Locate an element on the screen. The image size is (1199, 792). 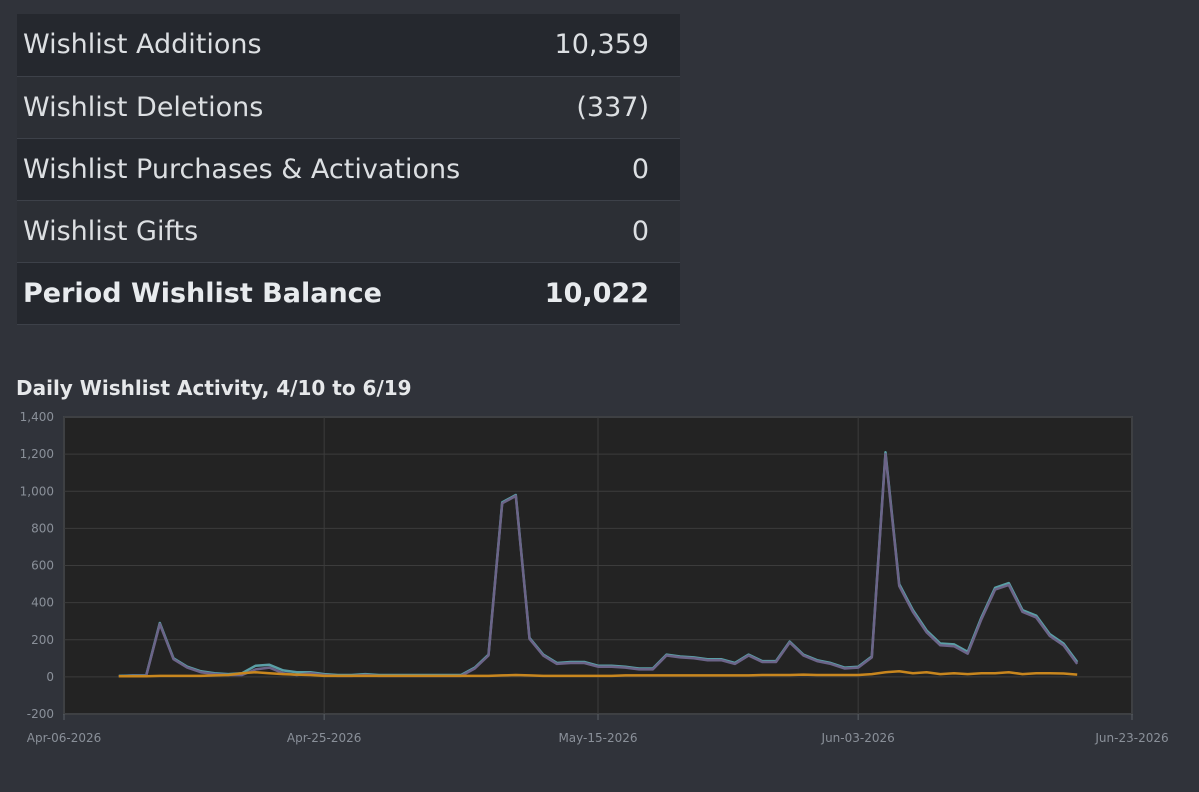
y-tick-label: 1,200 is located at coordinates (37, 454).